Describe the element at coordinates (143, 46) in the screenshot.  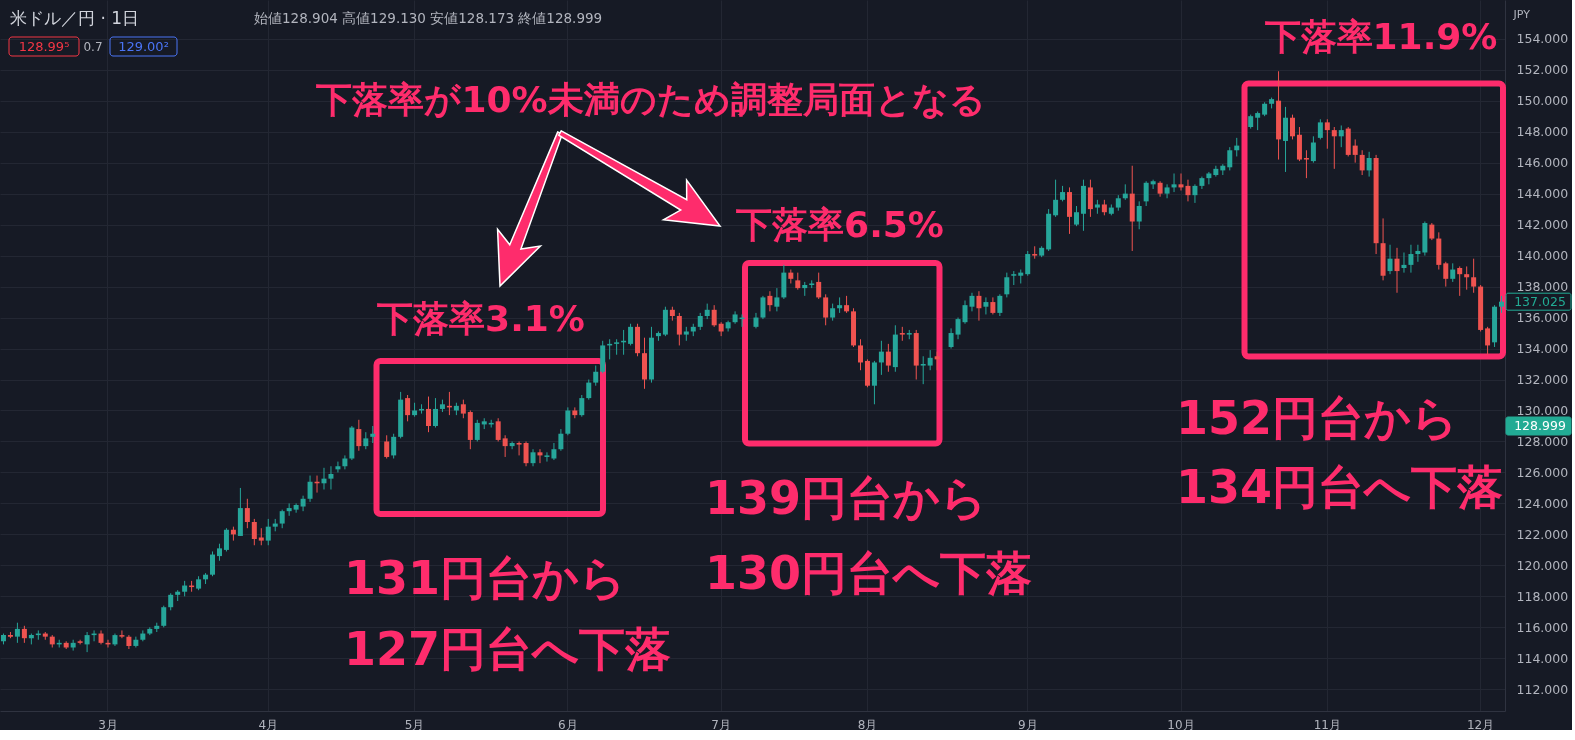
I see `annotation: 129.00²` at that location.